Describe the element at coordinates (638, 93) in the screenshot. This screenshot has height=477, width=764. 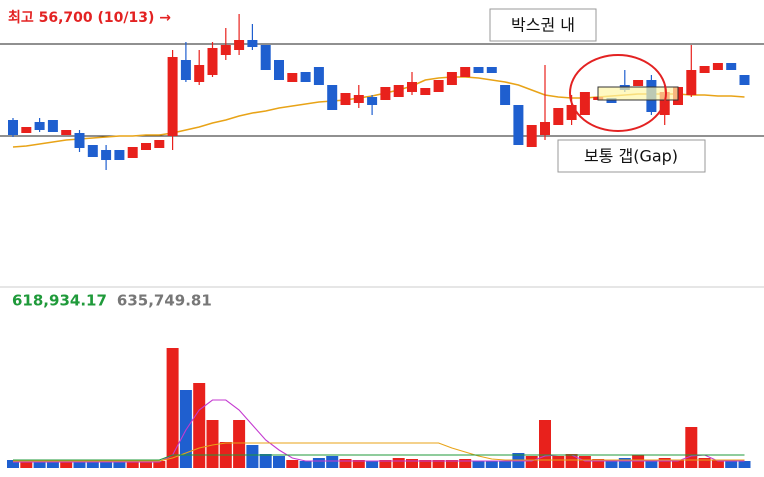
I see `gap-highlight` at that location.